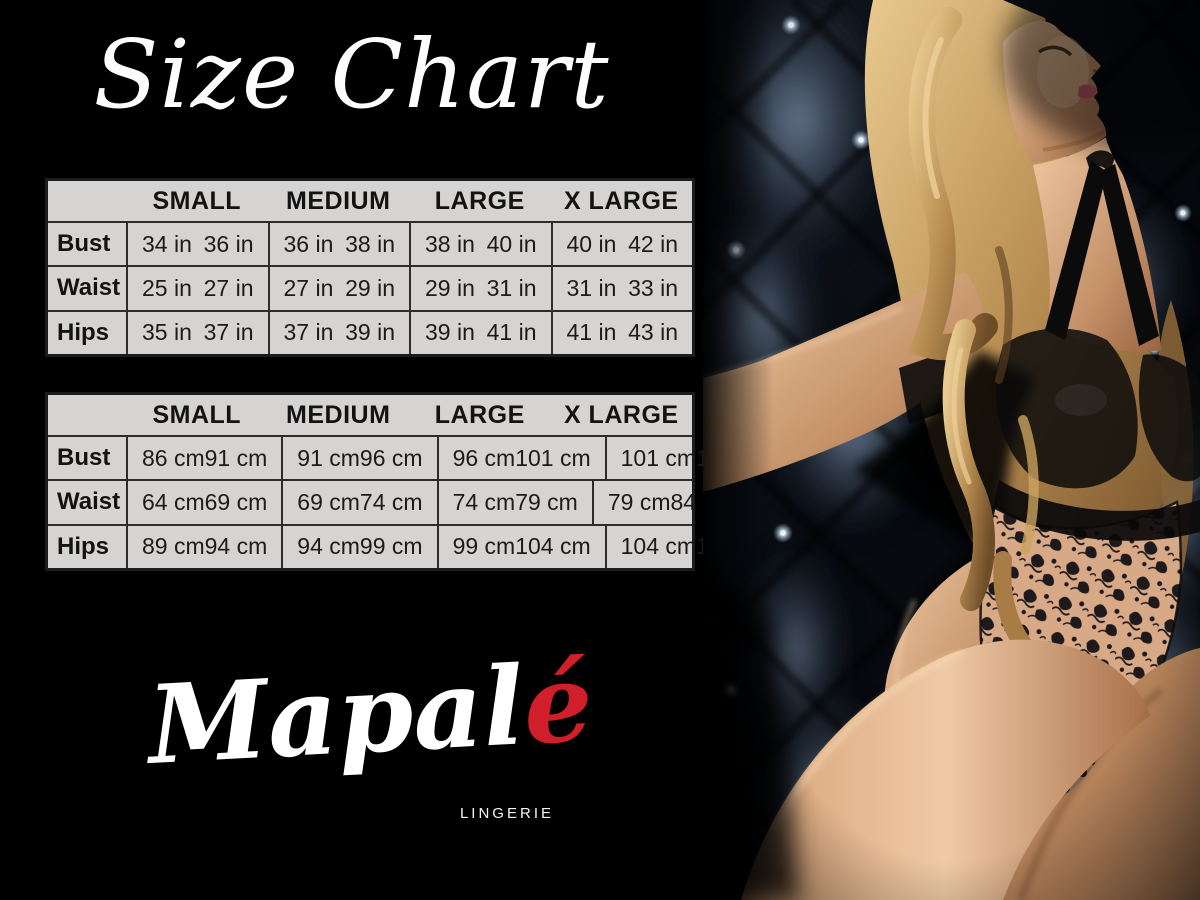 Image resolution: width=1200 pixels, height=900 pixels. What do you see at coordinates (167, 332) in the screenshot?
I see `measurement-value: 35 in` at bounding box center [167, 332].